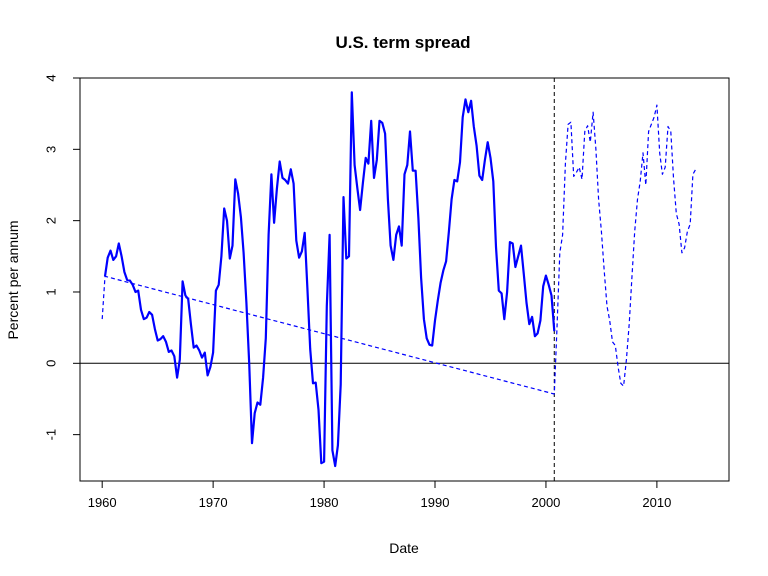  I want to click on x-axis: 1960 1970 1980 1990 2000 2010, so click(379, 495).